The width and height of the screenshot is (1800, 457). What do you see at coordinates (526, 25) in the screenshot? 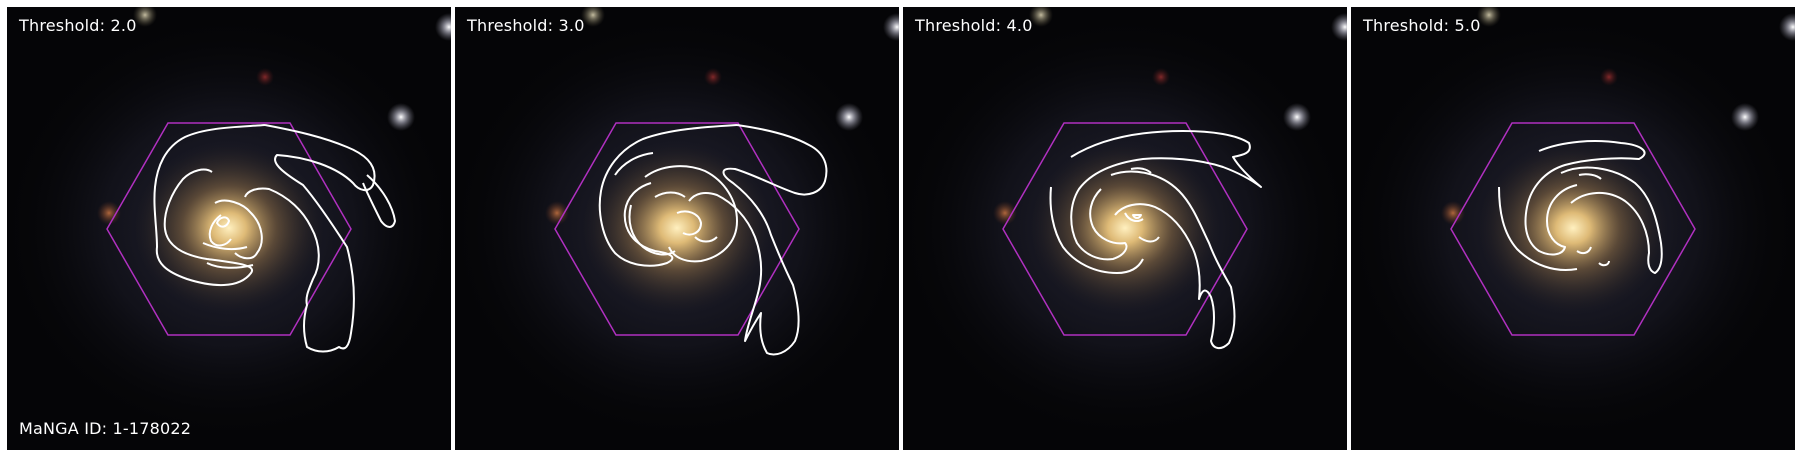
I see `threshold-label: Threshold: 3.0` at bounding box center [526, 25].